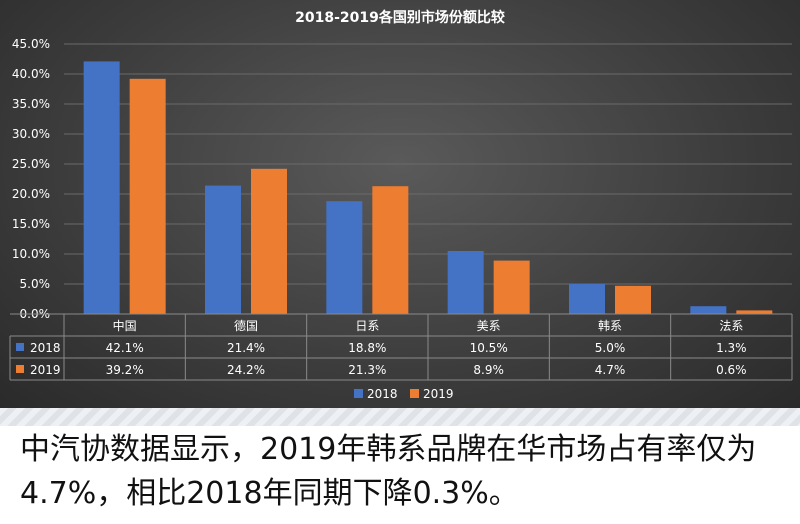  I want to click on y-tick-label: 45.0%, so click(31, 44).